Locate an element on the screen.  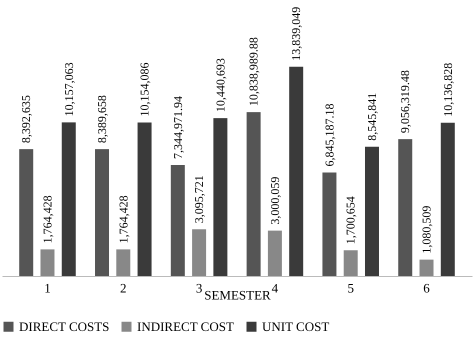
data-label: 10,157,063 is located at coordinates (69, 89).